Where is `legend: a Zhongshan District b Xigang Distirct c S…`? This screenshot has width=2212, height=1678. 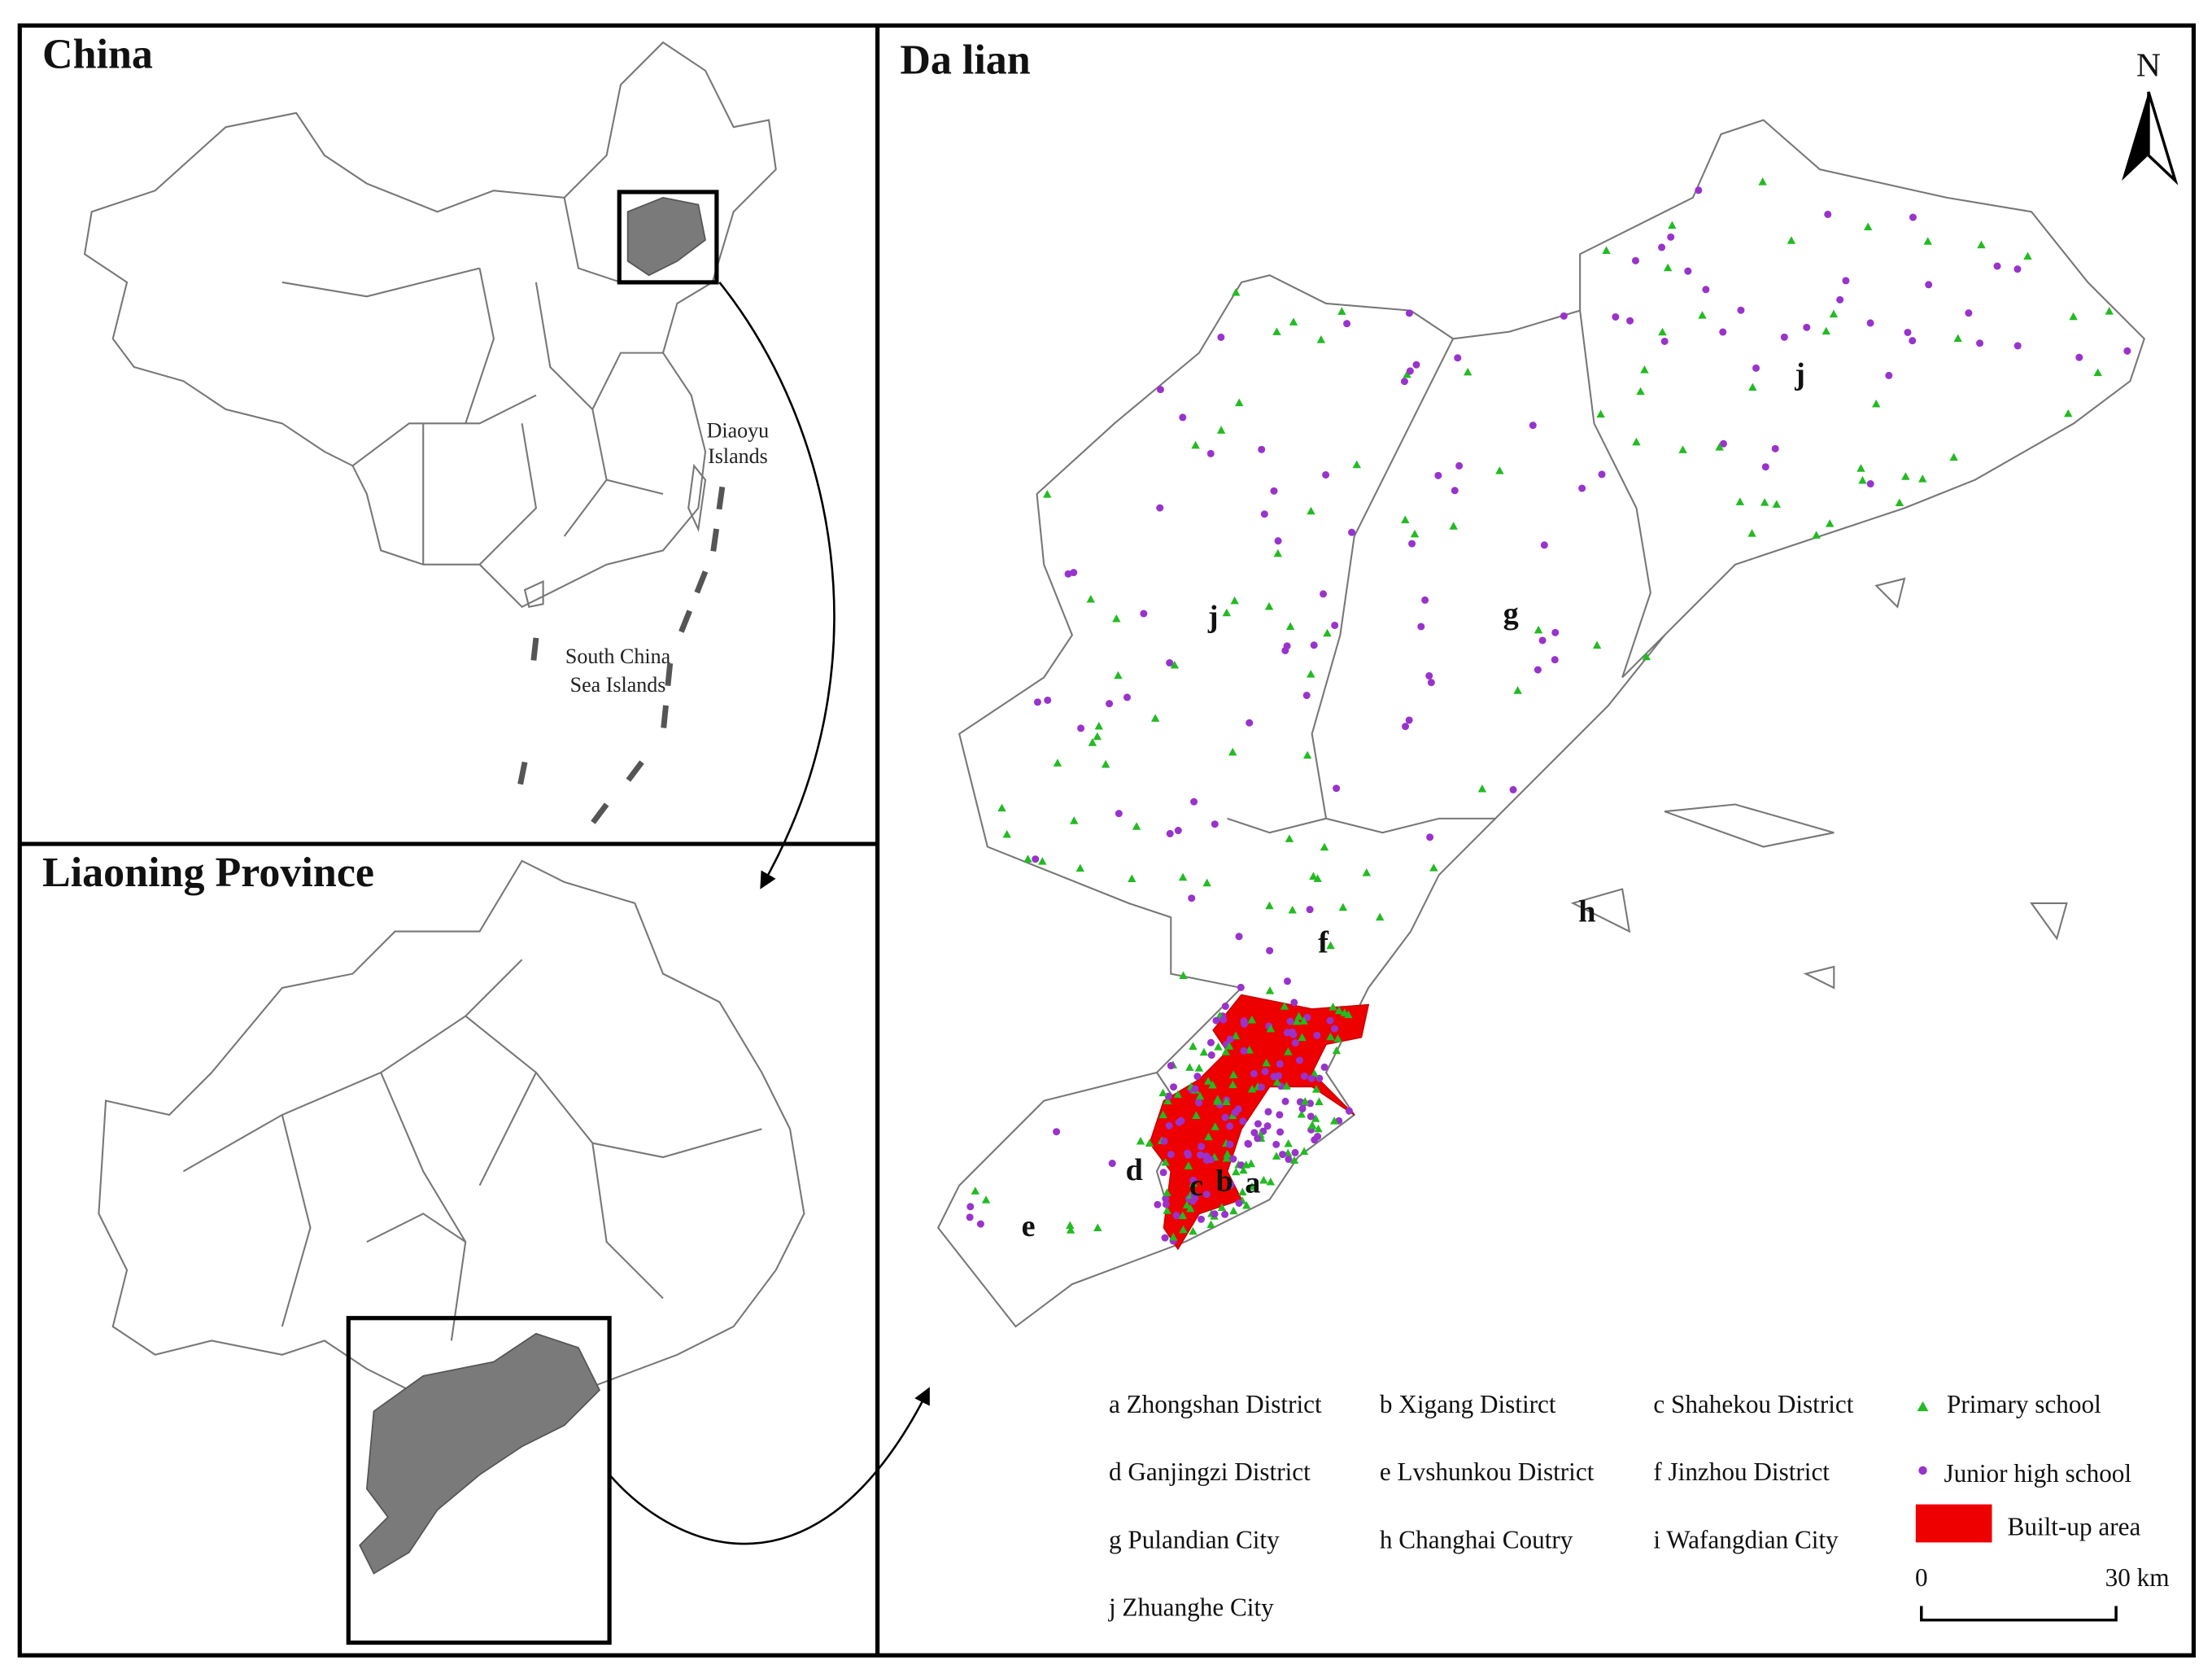
legend: a Zhongshan District b Xigang Distirct c S… is located at coordinates (1613, 1506).